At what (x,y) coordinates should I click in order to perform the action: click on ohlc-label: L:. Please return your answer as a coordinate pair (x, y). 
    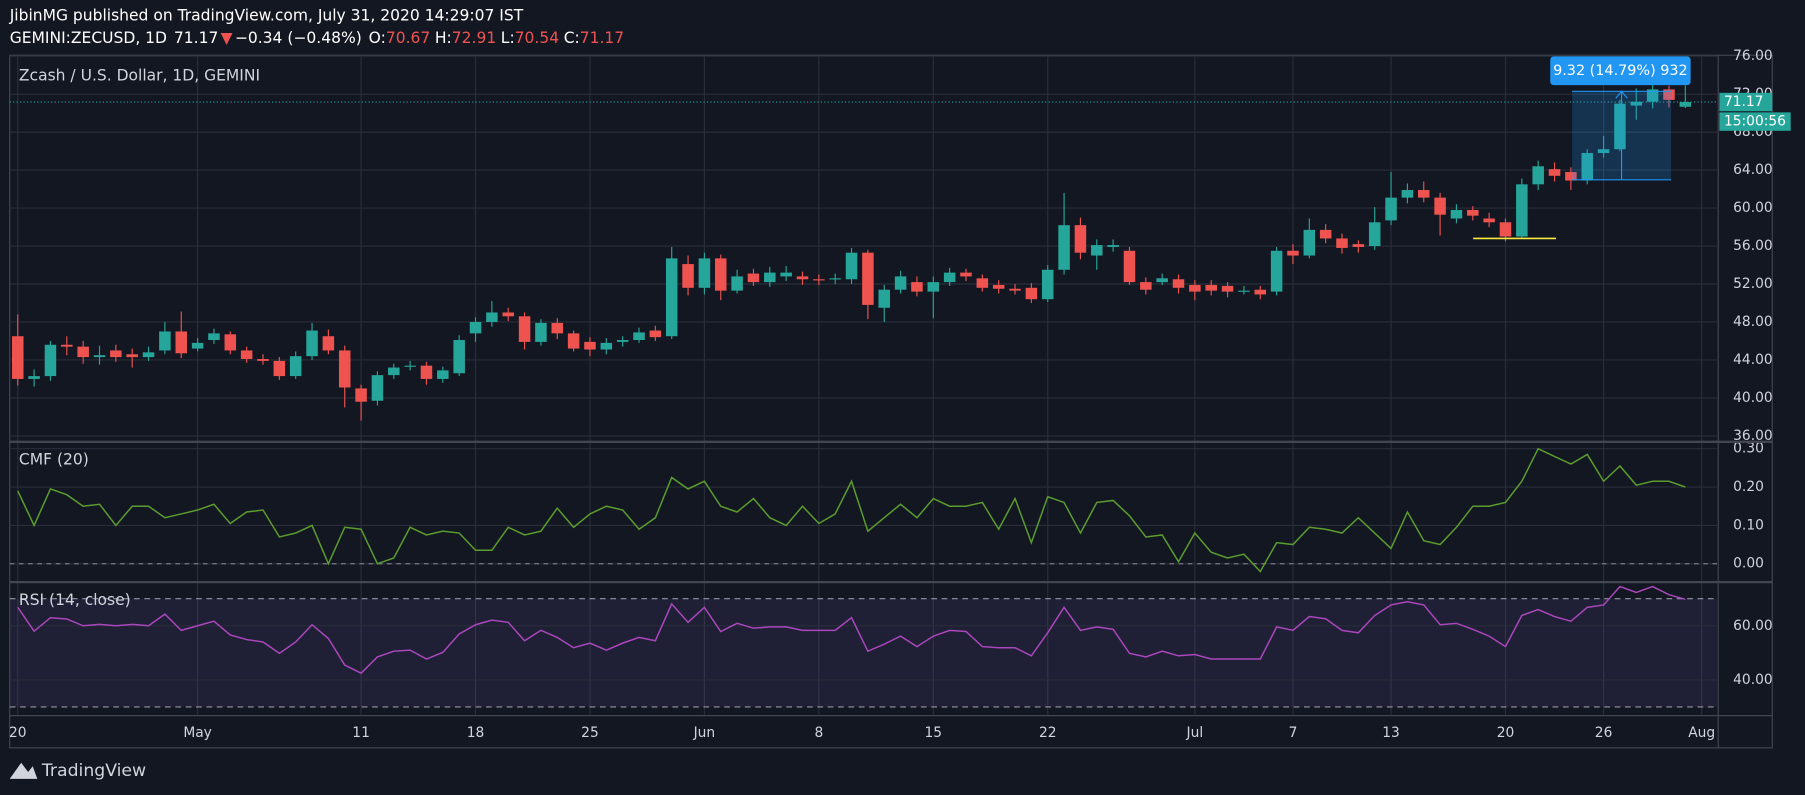
    Looking at the image, I should click on (508, 37).